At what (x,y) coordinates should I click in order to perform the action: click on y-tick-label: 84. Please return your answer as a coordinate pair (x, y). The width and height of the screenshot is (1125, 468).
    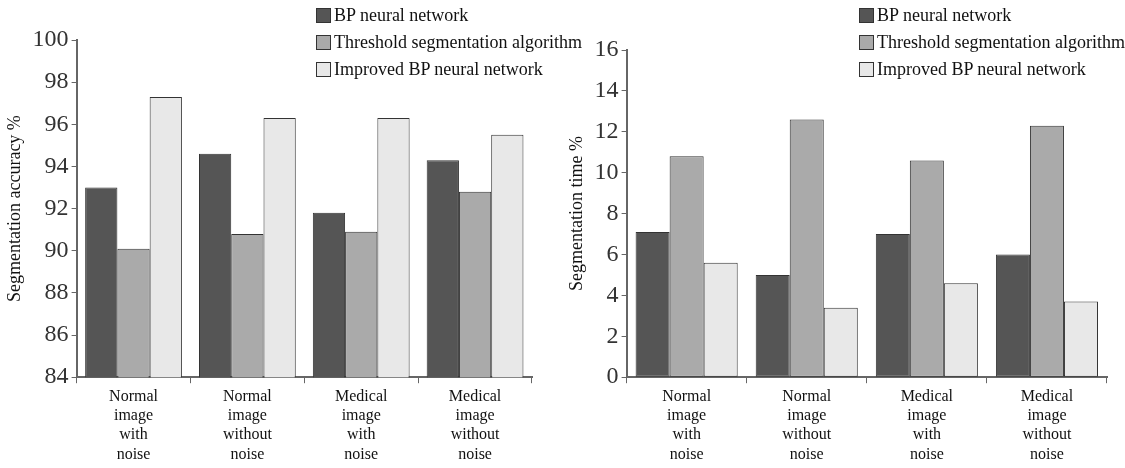
    Looking at the image, I should click on (56, 375).